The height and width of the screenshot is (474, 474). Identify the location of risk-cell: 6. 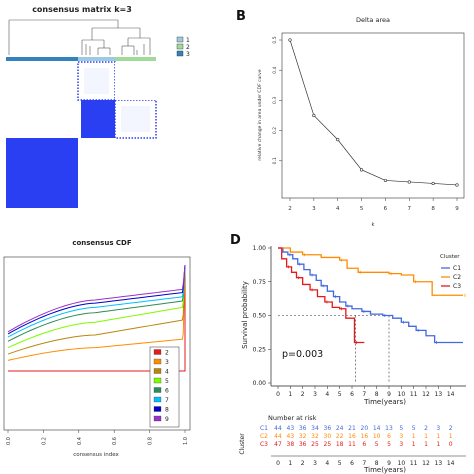
(364, 444).